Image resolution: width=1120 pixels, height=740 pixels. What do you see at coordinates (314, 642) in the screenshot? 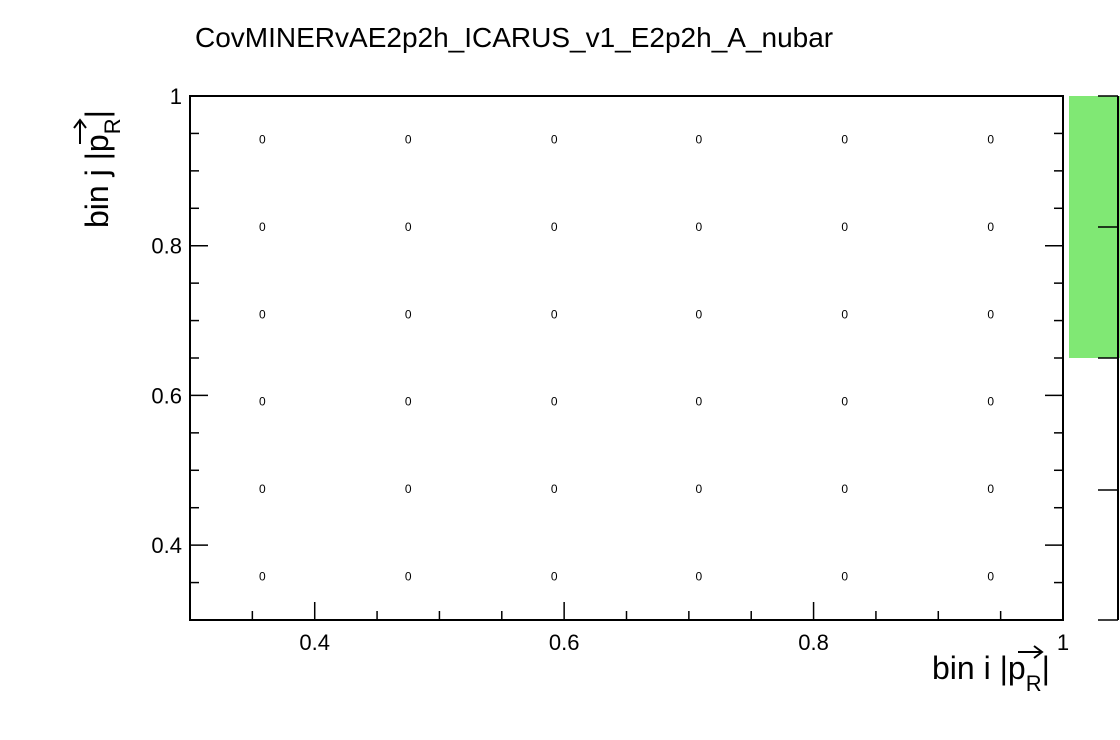
I see `x-tick-label: 0.4` at bounding box center [314, 642].